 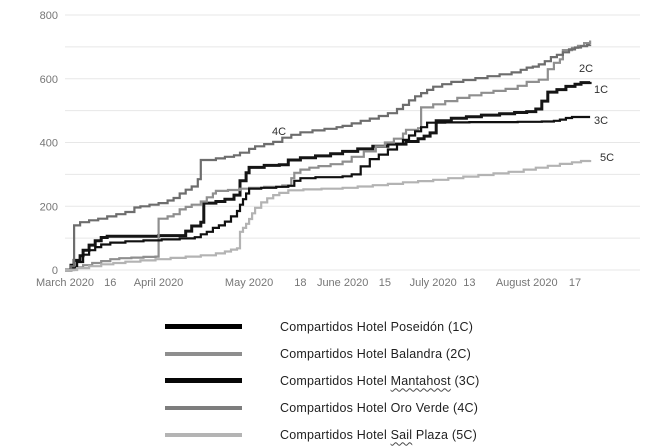 I want to click on misspelled-word: Mantahost, so click(x=420, y=380).